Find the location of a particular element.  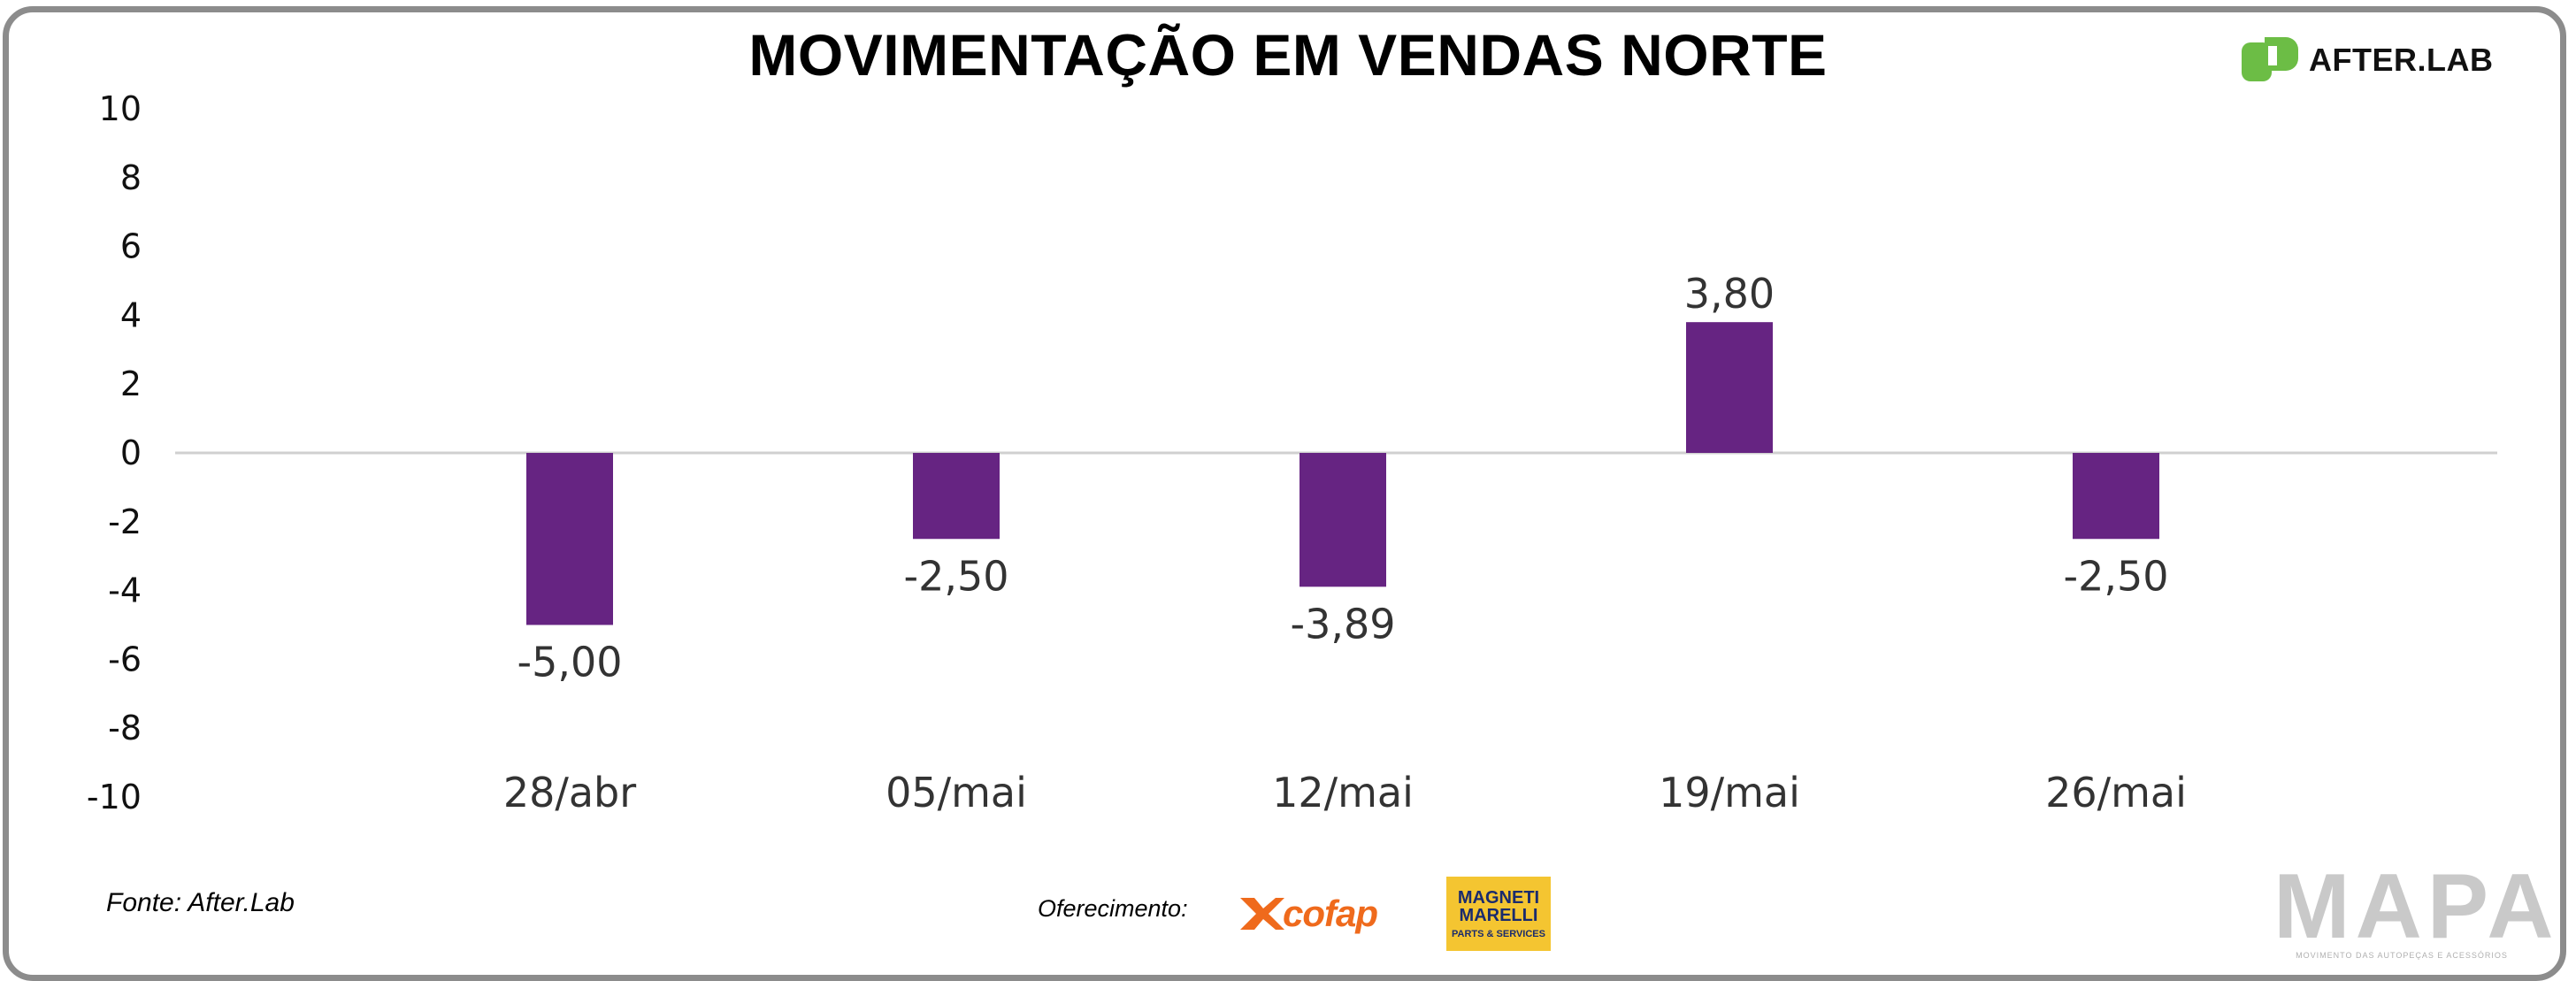

data-label: -3,89 is located at coordinates (1342, 624).